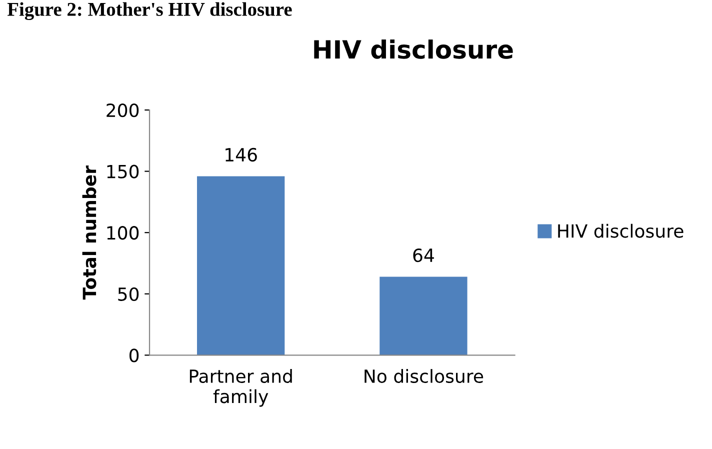 The image size is (712, 449). I want to click on x-tick-label: No disclosure, so click(424, 376).